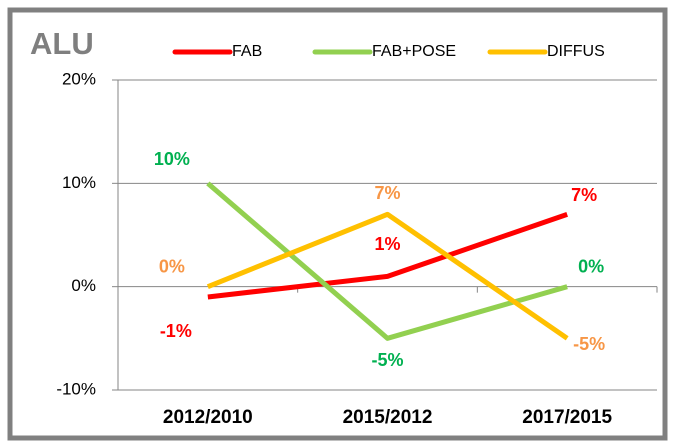  Describe the element at coordinates (247, 51) in the screenshot. I see `legend-label: FAB` at that location.